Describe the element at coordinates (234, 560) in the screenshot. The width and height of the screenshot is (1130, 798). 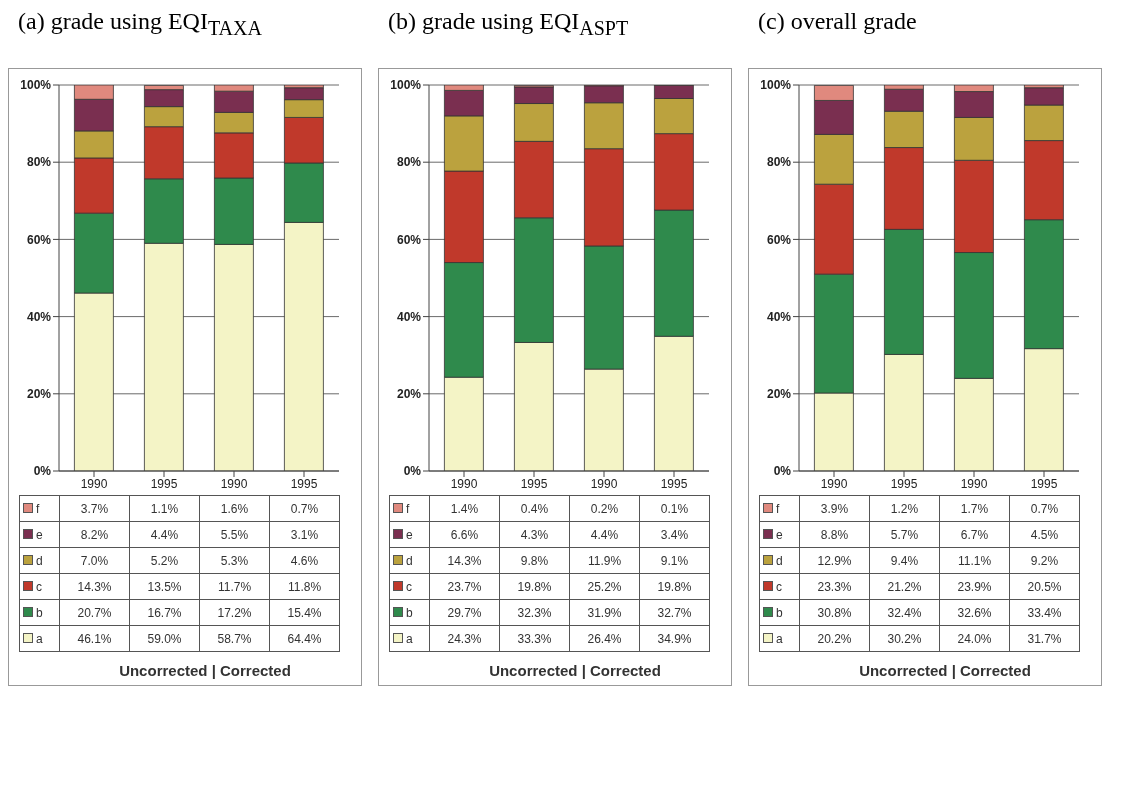
I see `data-label: 5.3%` at that location.